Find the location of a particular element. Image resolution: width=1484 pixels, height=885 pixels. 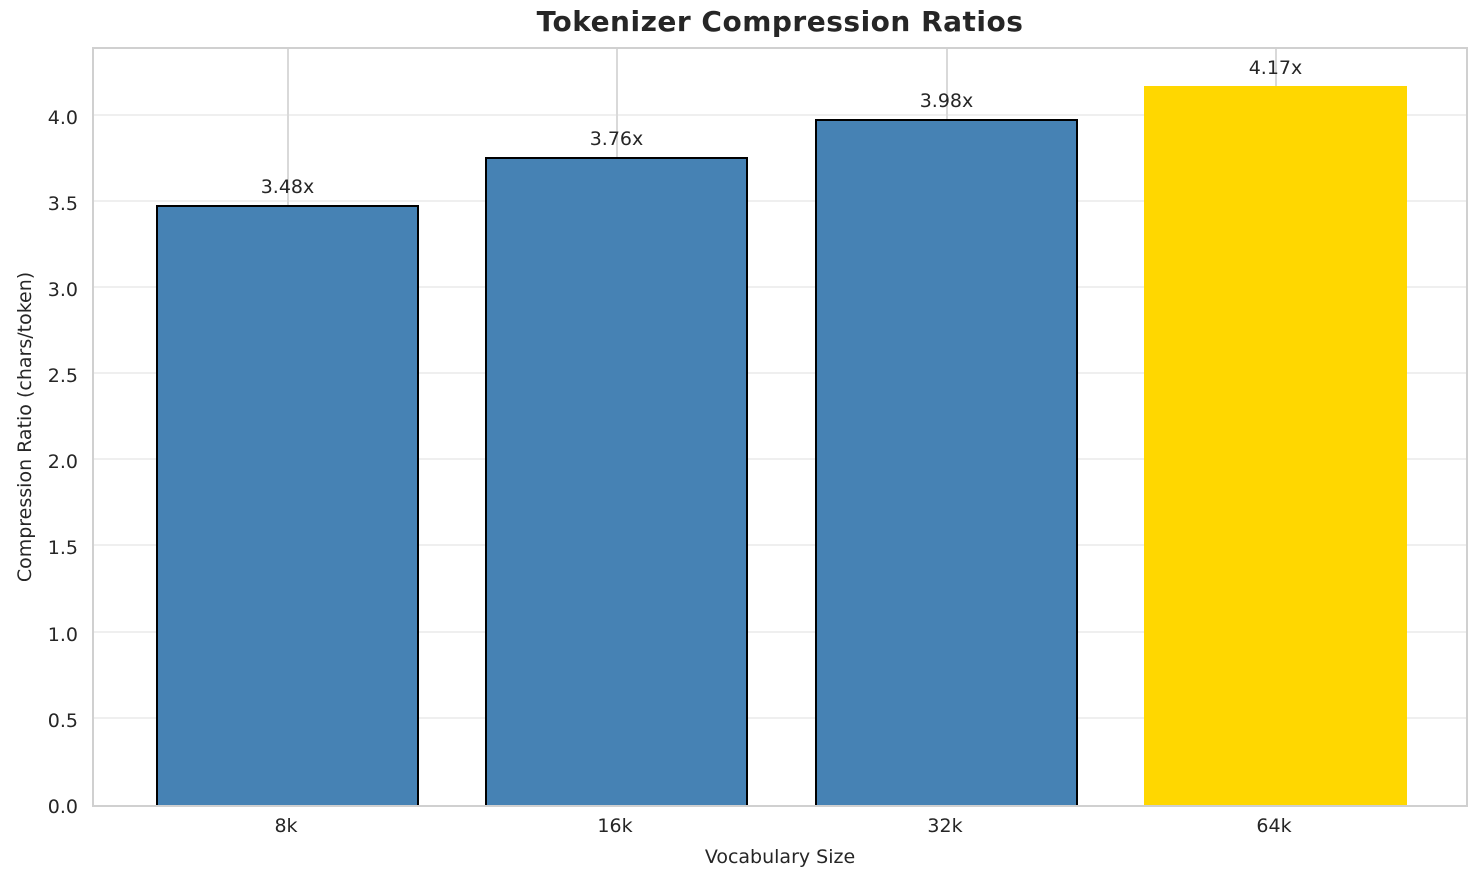

x-tick-label: 16k is located at coordinates (615, 826).